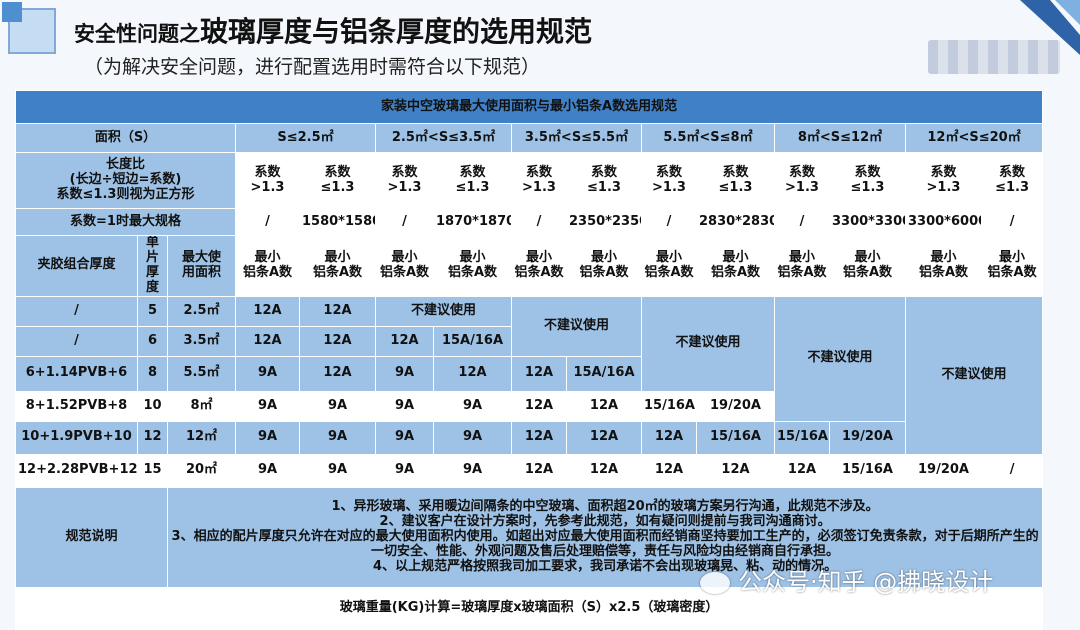  Describe the element at coordinates (201, 311) in the screenshot. I see `max-area-cell: 2.5㎡` at that location.